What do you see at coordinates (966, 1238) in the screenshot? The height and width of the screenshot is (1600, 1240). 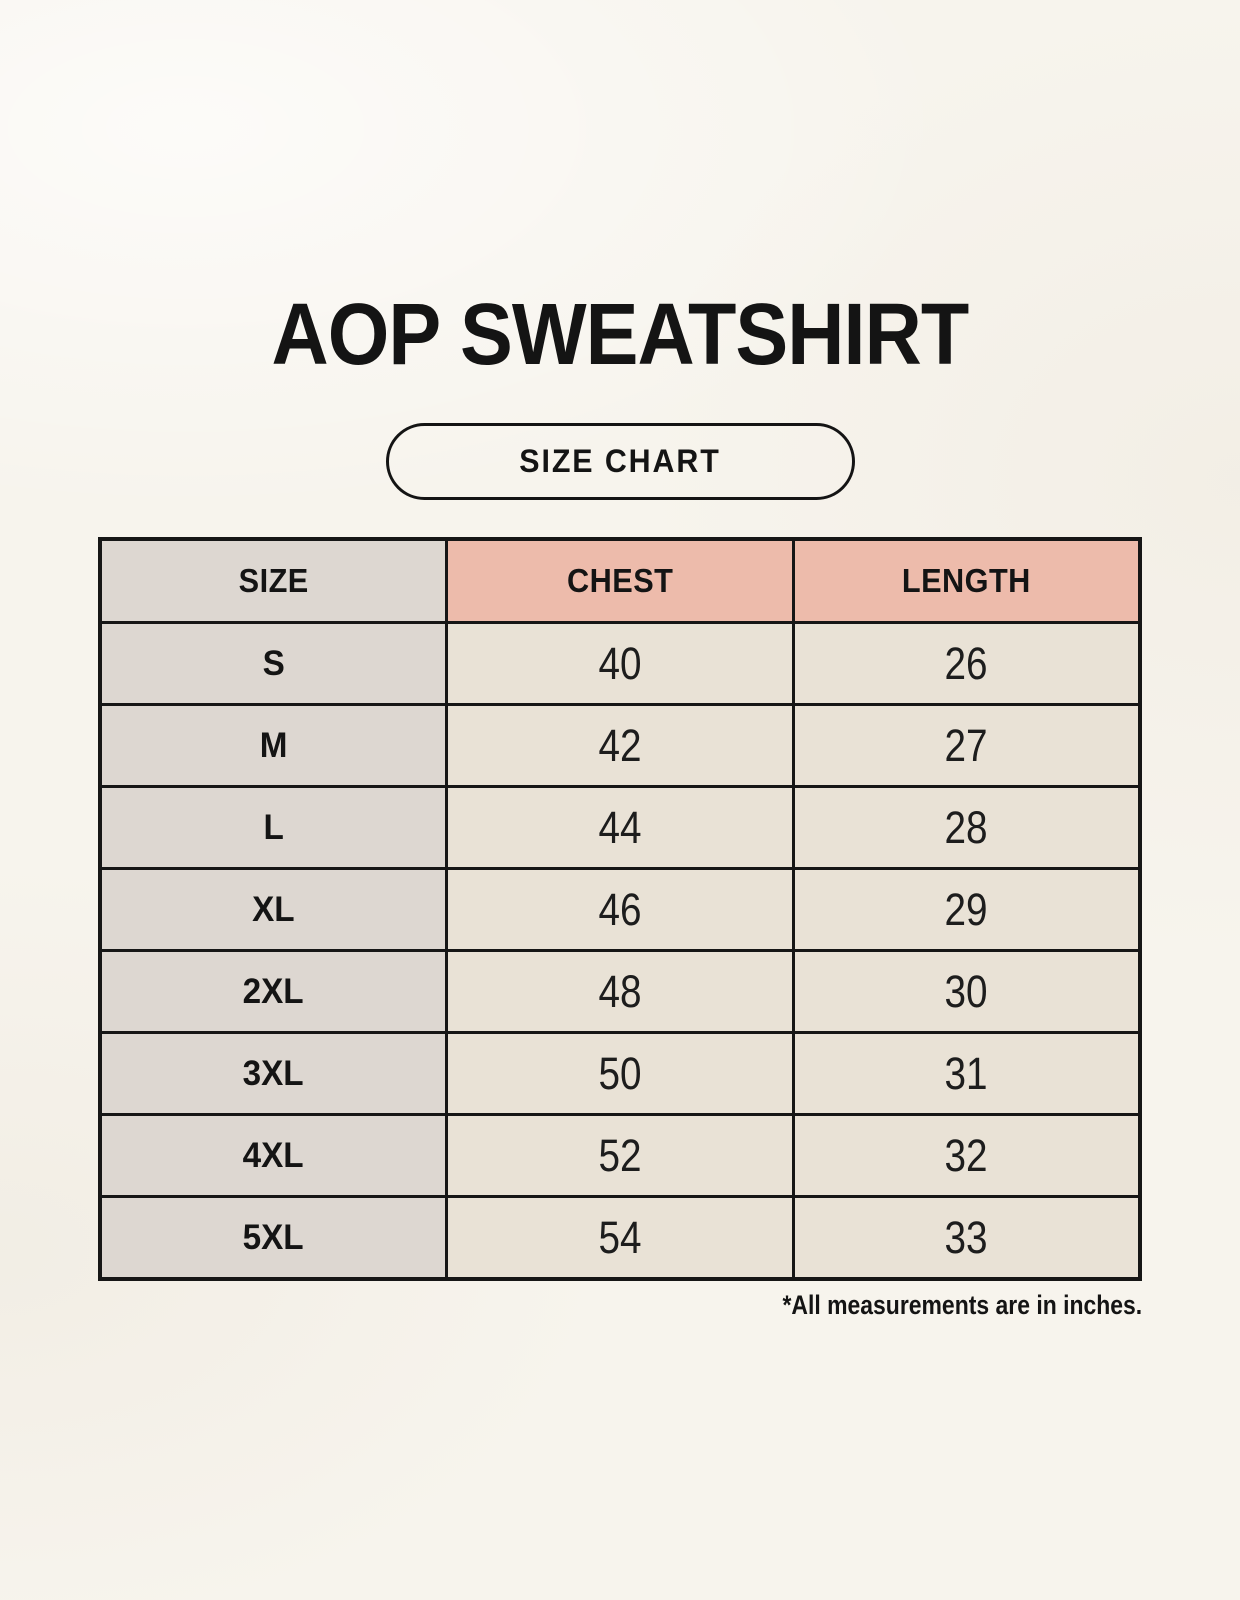 I see `length-cell: 33` at bounding box center [966, 1238].